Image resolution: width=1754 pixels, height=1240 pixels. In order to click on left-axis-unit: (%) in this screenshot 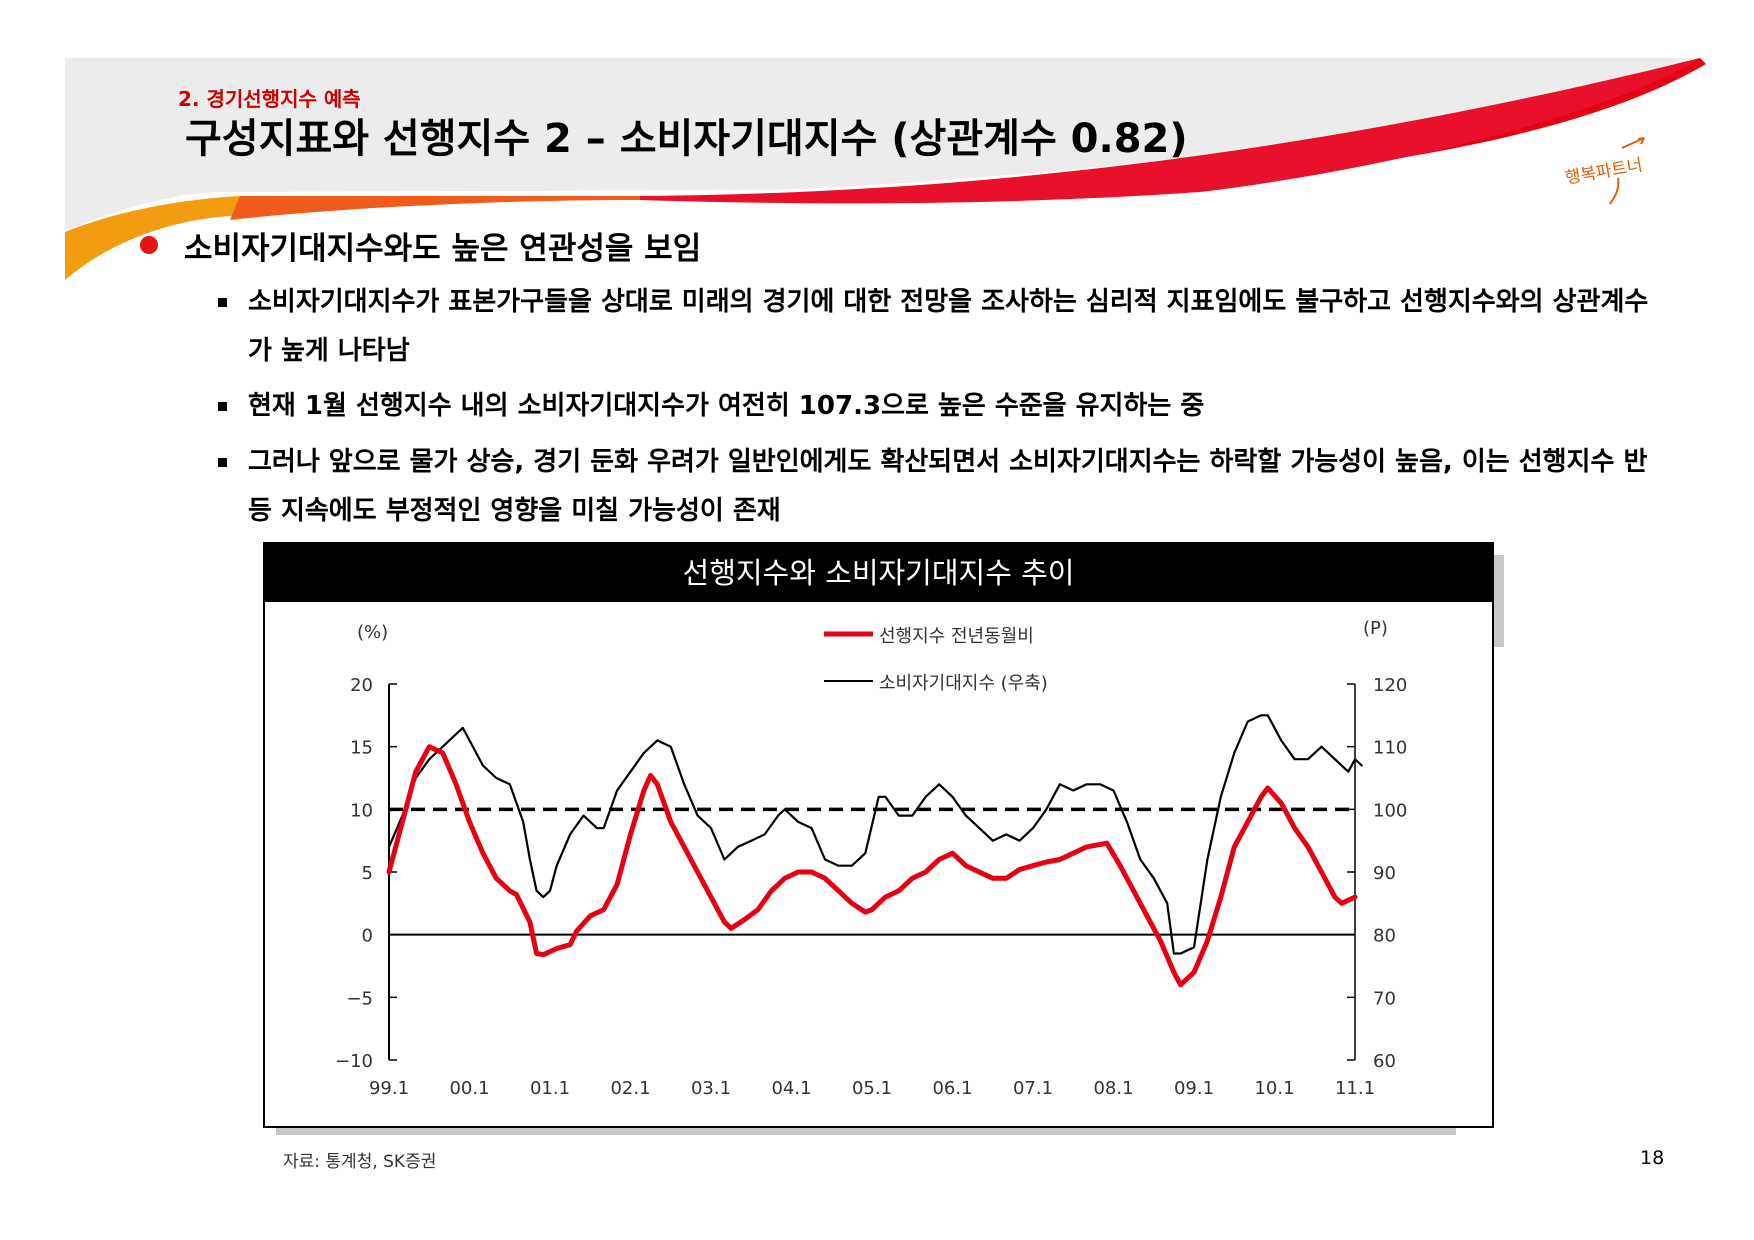, I will do `click(372, 632)`.